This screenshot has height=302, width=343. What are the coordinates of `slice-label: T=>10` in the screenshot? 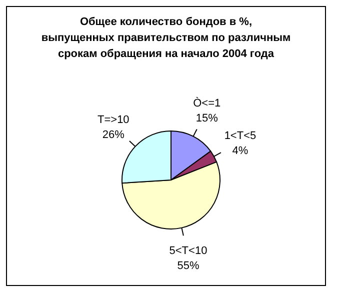 It's located at (114, 120).